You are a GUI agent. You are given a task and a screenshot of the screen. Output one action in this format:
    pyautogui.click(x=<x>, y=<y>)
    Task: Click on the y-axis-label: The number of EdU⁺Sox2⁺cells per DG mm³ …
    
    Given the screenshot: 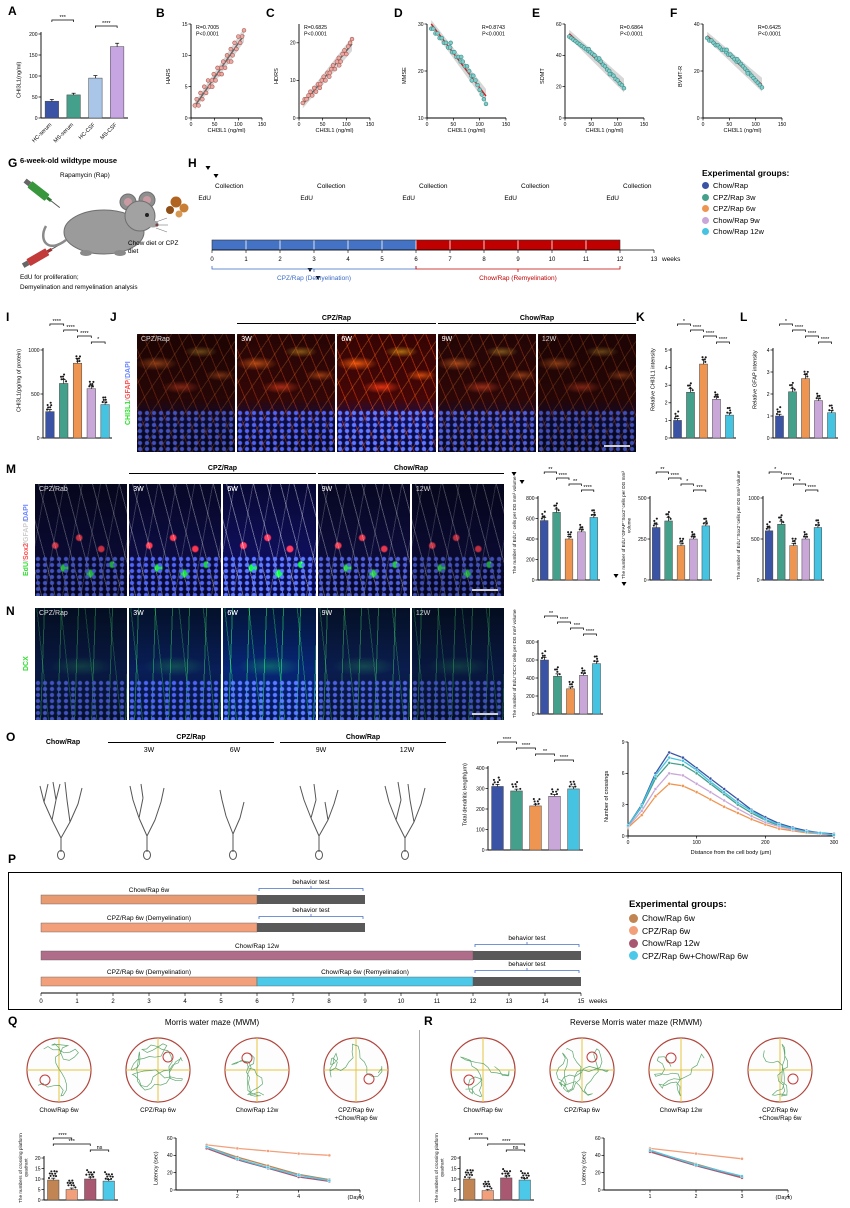 What is the action you would take?
    pyautogui.click(x=738, y=525)
    